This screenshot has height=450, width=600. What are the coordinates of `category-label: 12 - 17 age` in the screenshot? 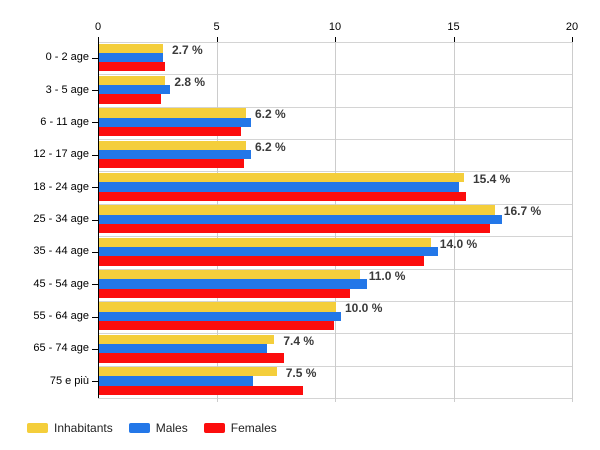 It's located at (61, 154).